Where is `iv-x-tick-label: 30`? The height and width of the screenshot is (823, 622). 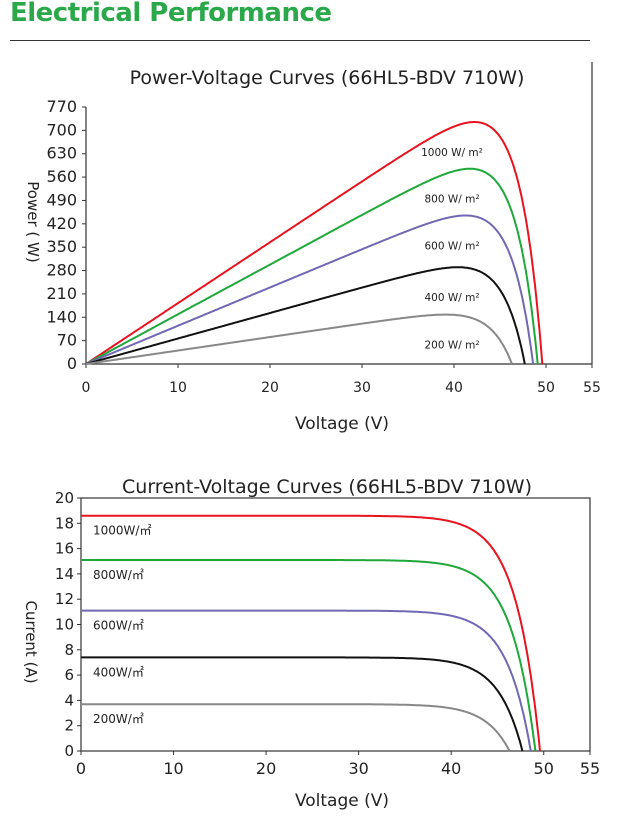 iv-x-tick-label: 30 is located at coordinates (358, 768).